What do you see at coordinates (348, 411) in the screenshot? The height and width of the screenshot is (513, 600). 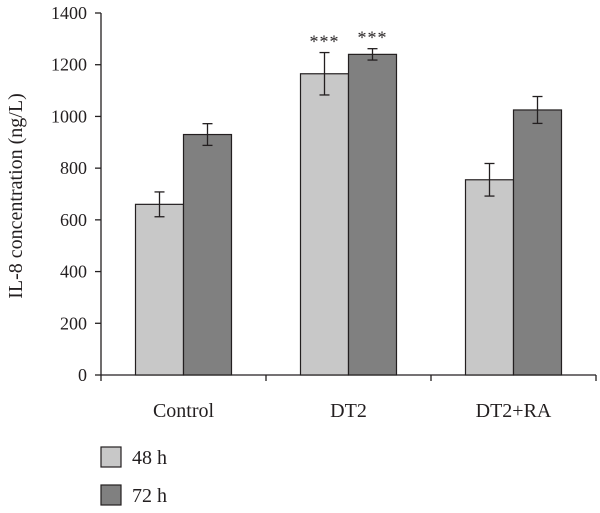 I see `x-category-label: DT2` at bounding box center [348, 411].